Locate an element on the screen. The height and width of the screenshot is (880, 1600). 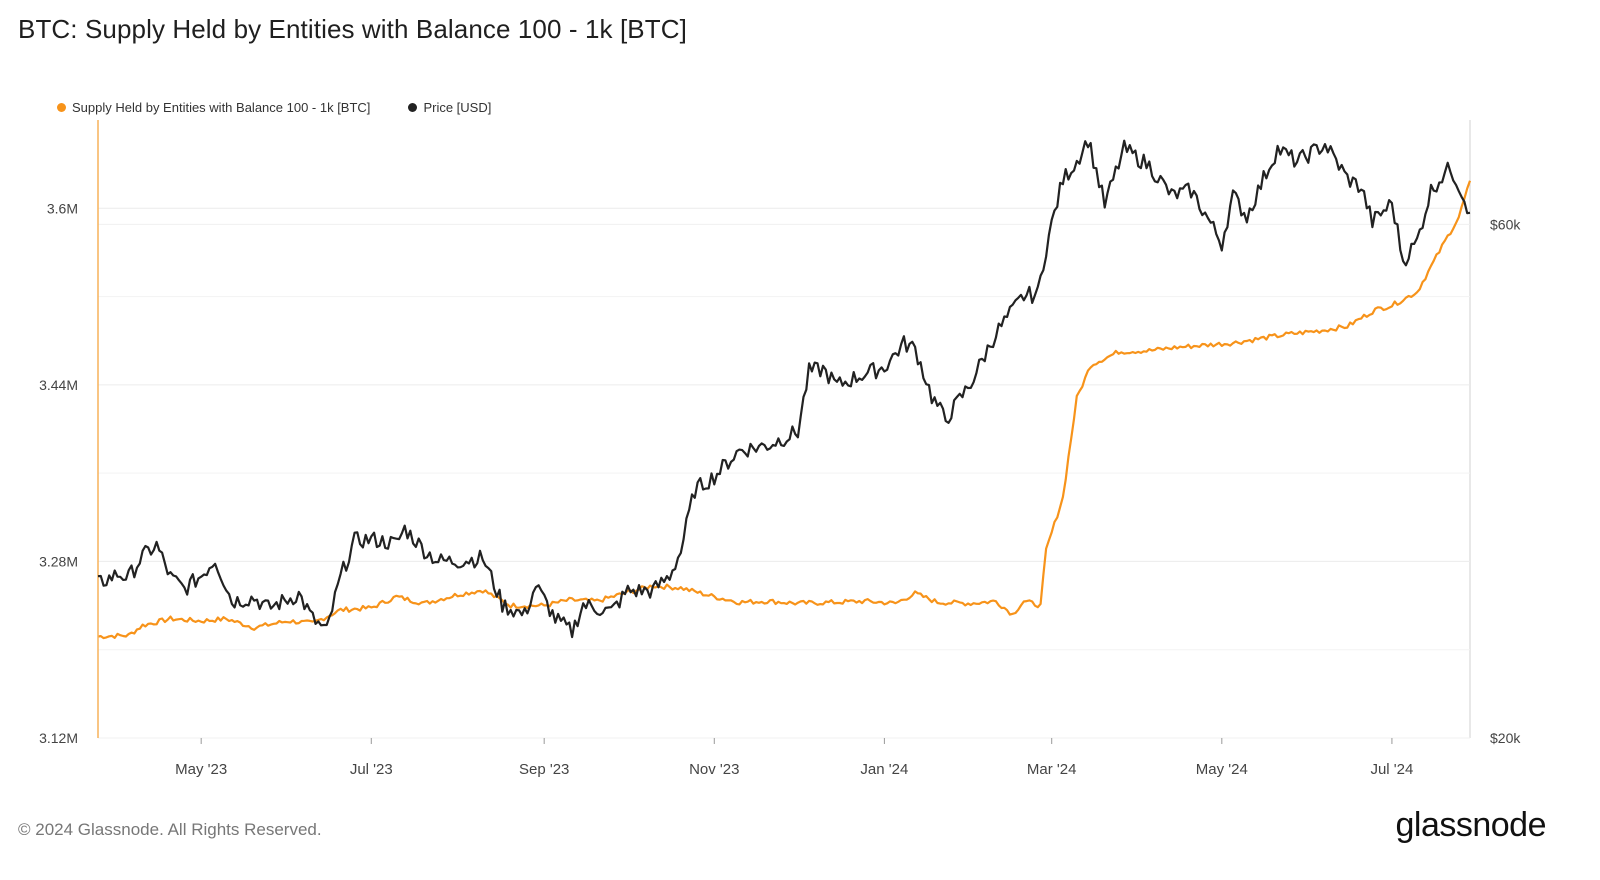
y-left-tick-label: 3.44M is located at coordinates (58, 385).